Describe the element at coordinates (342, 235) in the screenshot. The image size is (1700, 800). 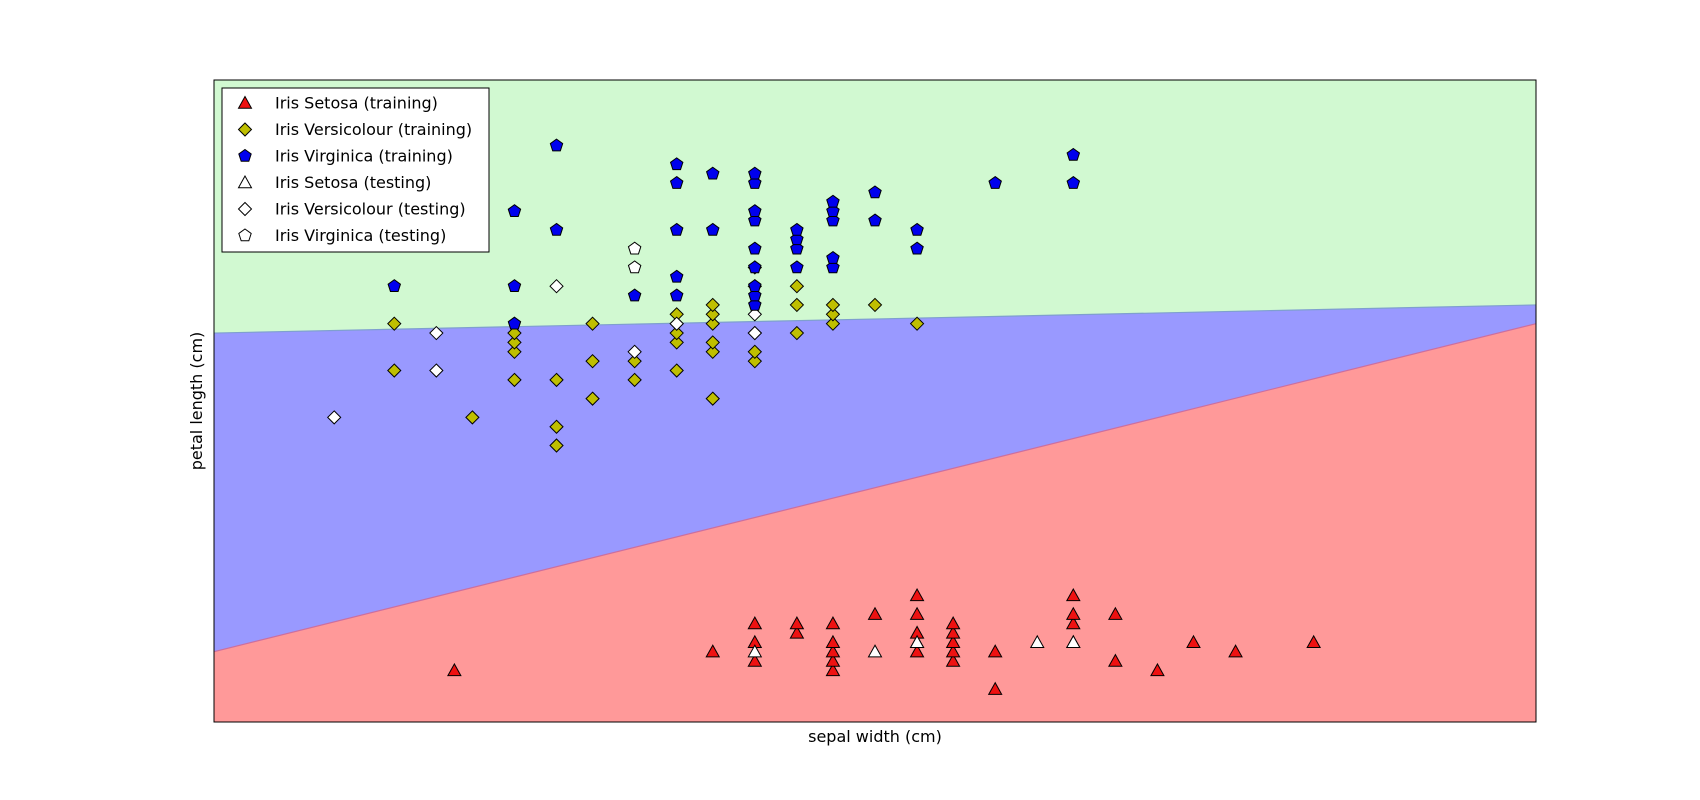
I see `legend-entry: Iris Virginica (testing)` at that location.